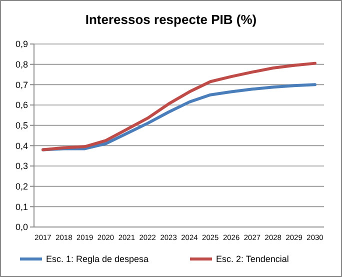  Describe the element at coordinates (171, 19) in the screenshot. I see `chart-title: Interessos respecte PIB (%)` at that location.